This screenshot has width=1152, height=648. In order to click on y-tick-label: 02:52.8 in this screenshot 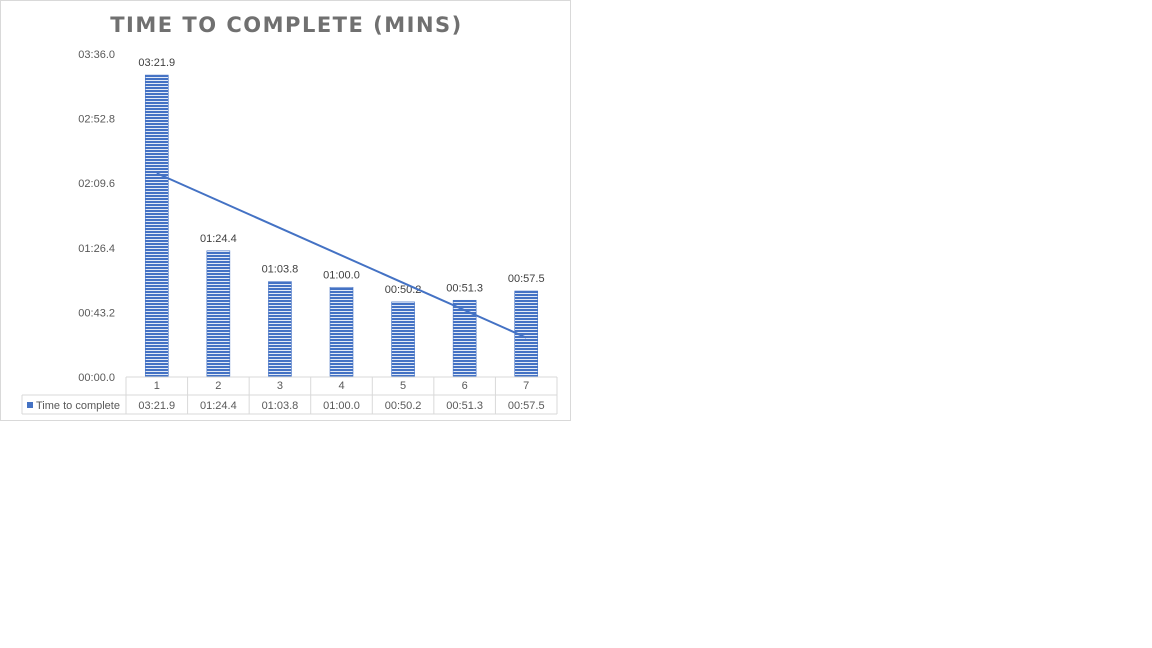, I will do `click(96, 120)`.